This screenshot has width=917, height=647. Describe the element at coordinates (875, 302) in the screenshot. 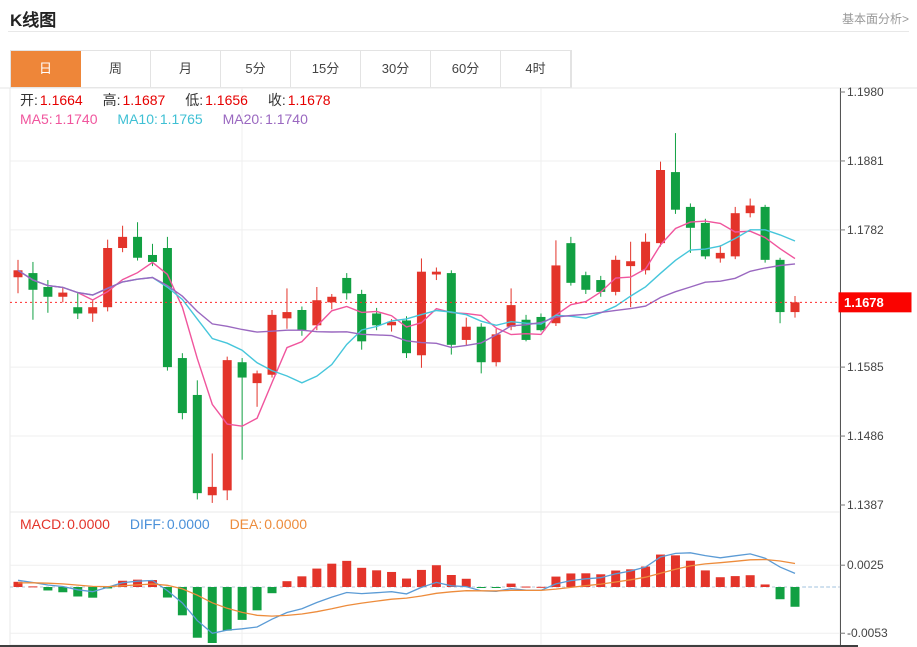

I see `current-price-badge` at that location.